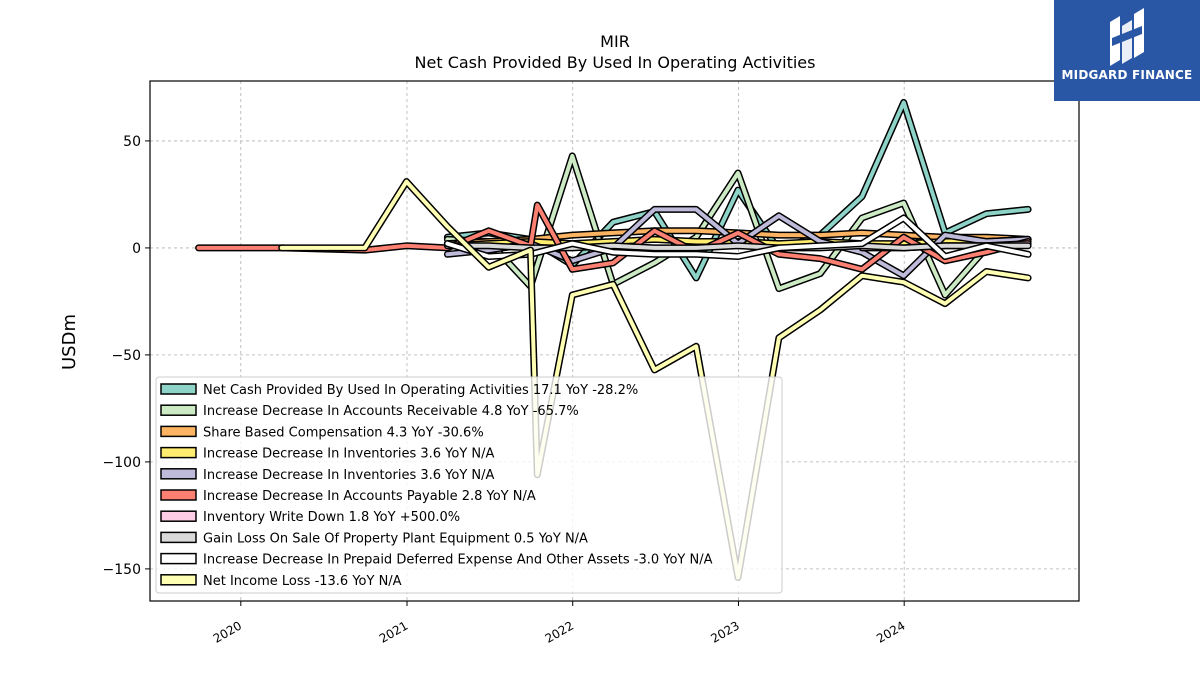  What do you see at coordinates (1127, 37) in the screenshot?
I see `midgard-logo-icon` at bounding box center [1127, 37].